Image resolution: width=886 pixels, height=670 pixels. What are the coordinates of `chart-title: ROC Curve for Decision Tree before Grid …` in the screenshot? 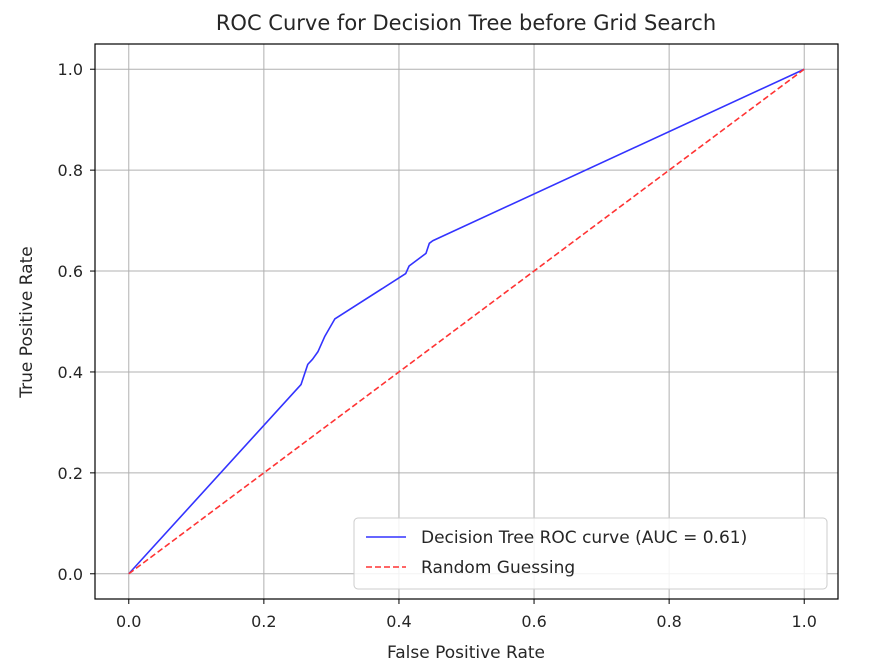 It's located at (466, 23).